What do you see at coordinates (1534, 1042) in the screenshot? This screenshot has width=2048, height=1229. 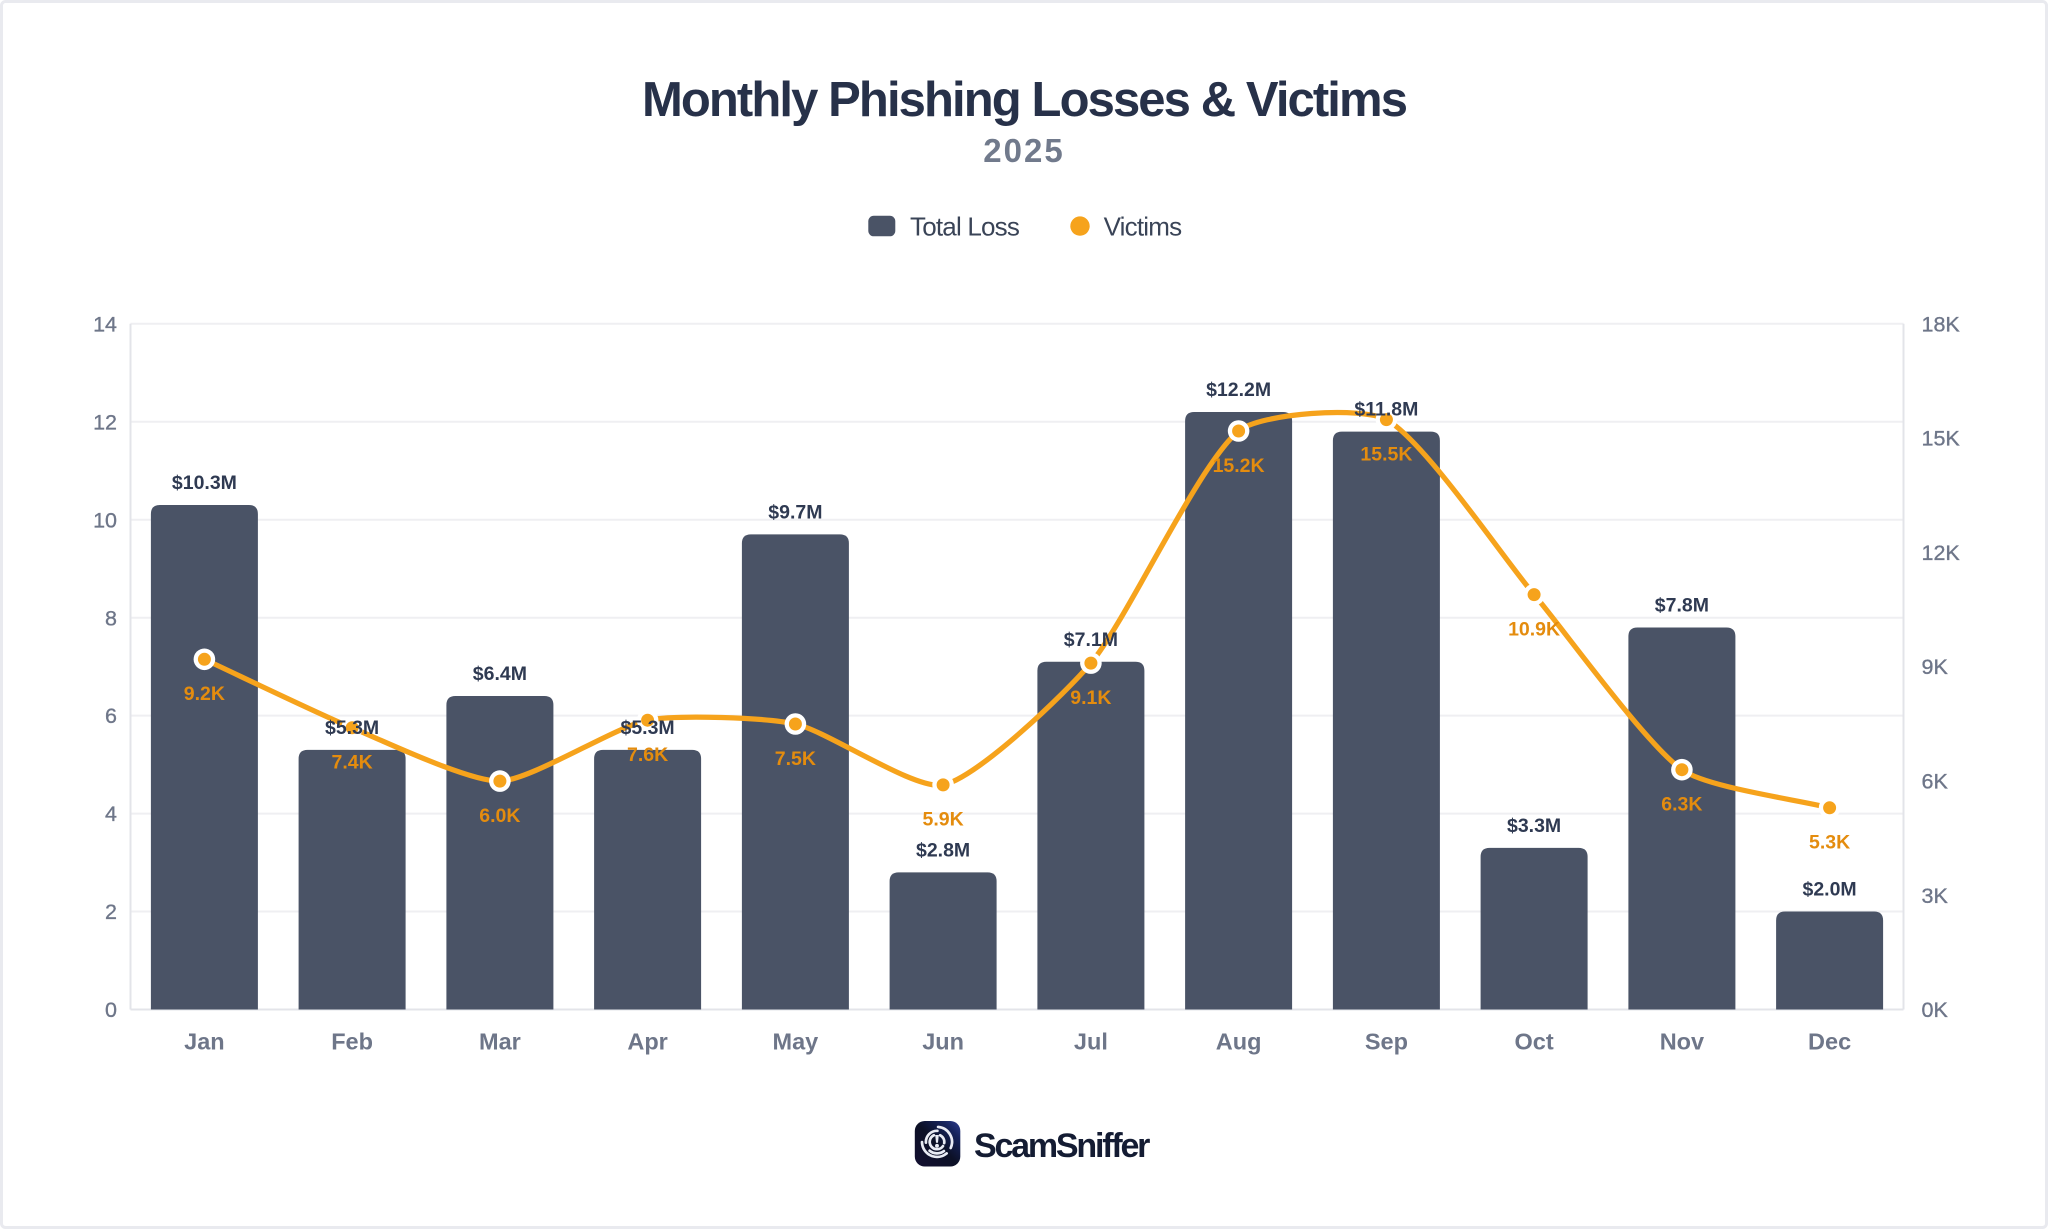 I see `svg-text: Oct` at bounding box center [1534, 1042].